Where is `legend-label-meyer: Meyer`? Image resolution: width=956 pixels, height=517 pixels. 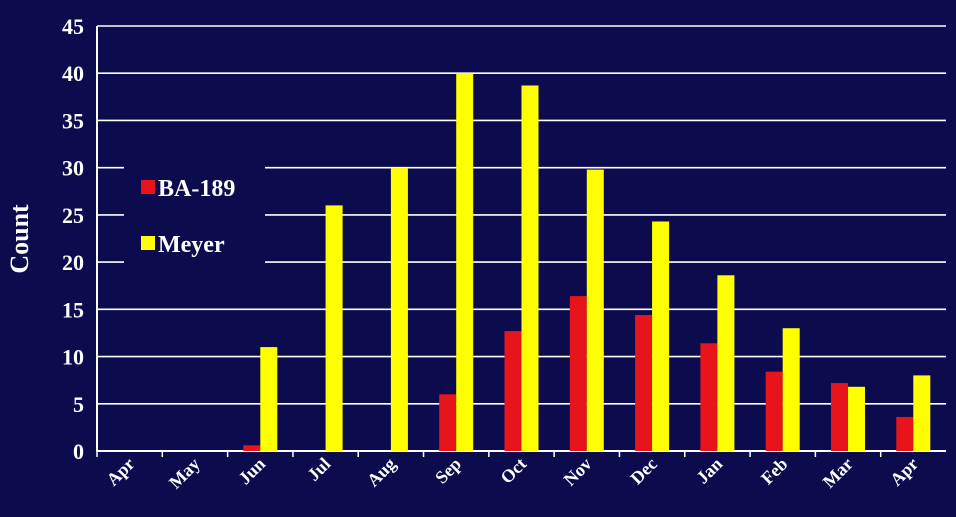
legend-label-meyer: Meyer is located at coordinates (191, 245).